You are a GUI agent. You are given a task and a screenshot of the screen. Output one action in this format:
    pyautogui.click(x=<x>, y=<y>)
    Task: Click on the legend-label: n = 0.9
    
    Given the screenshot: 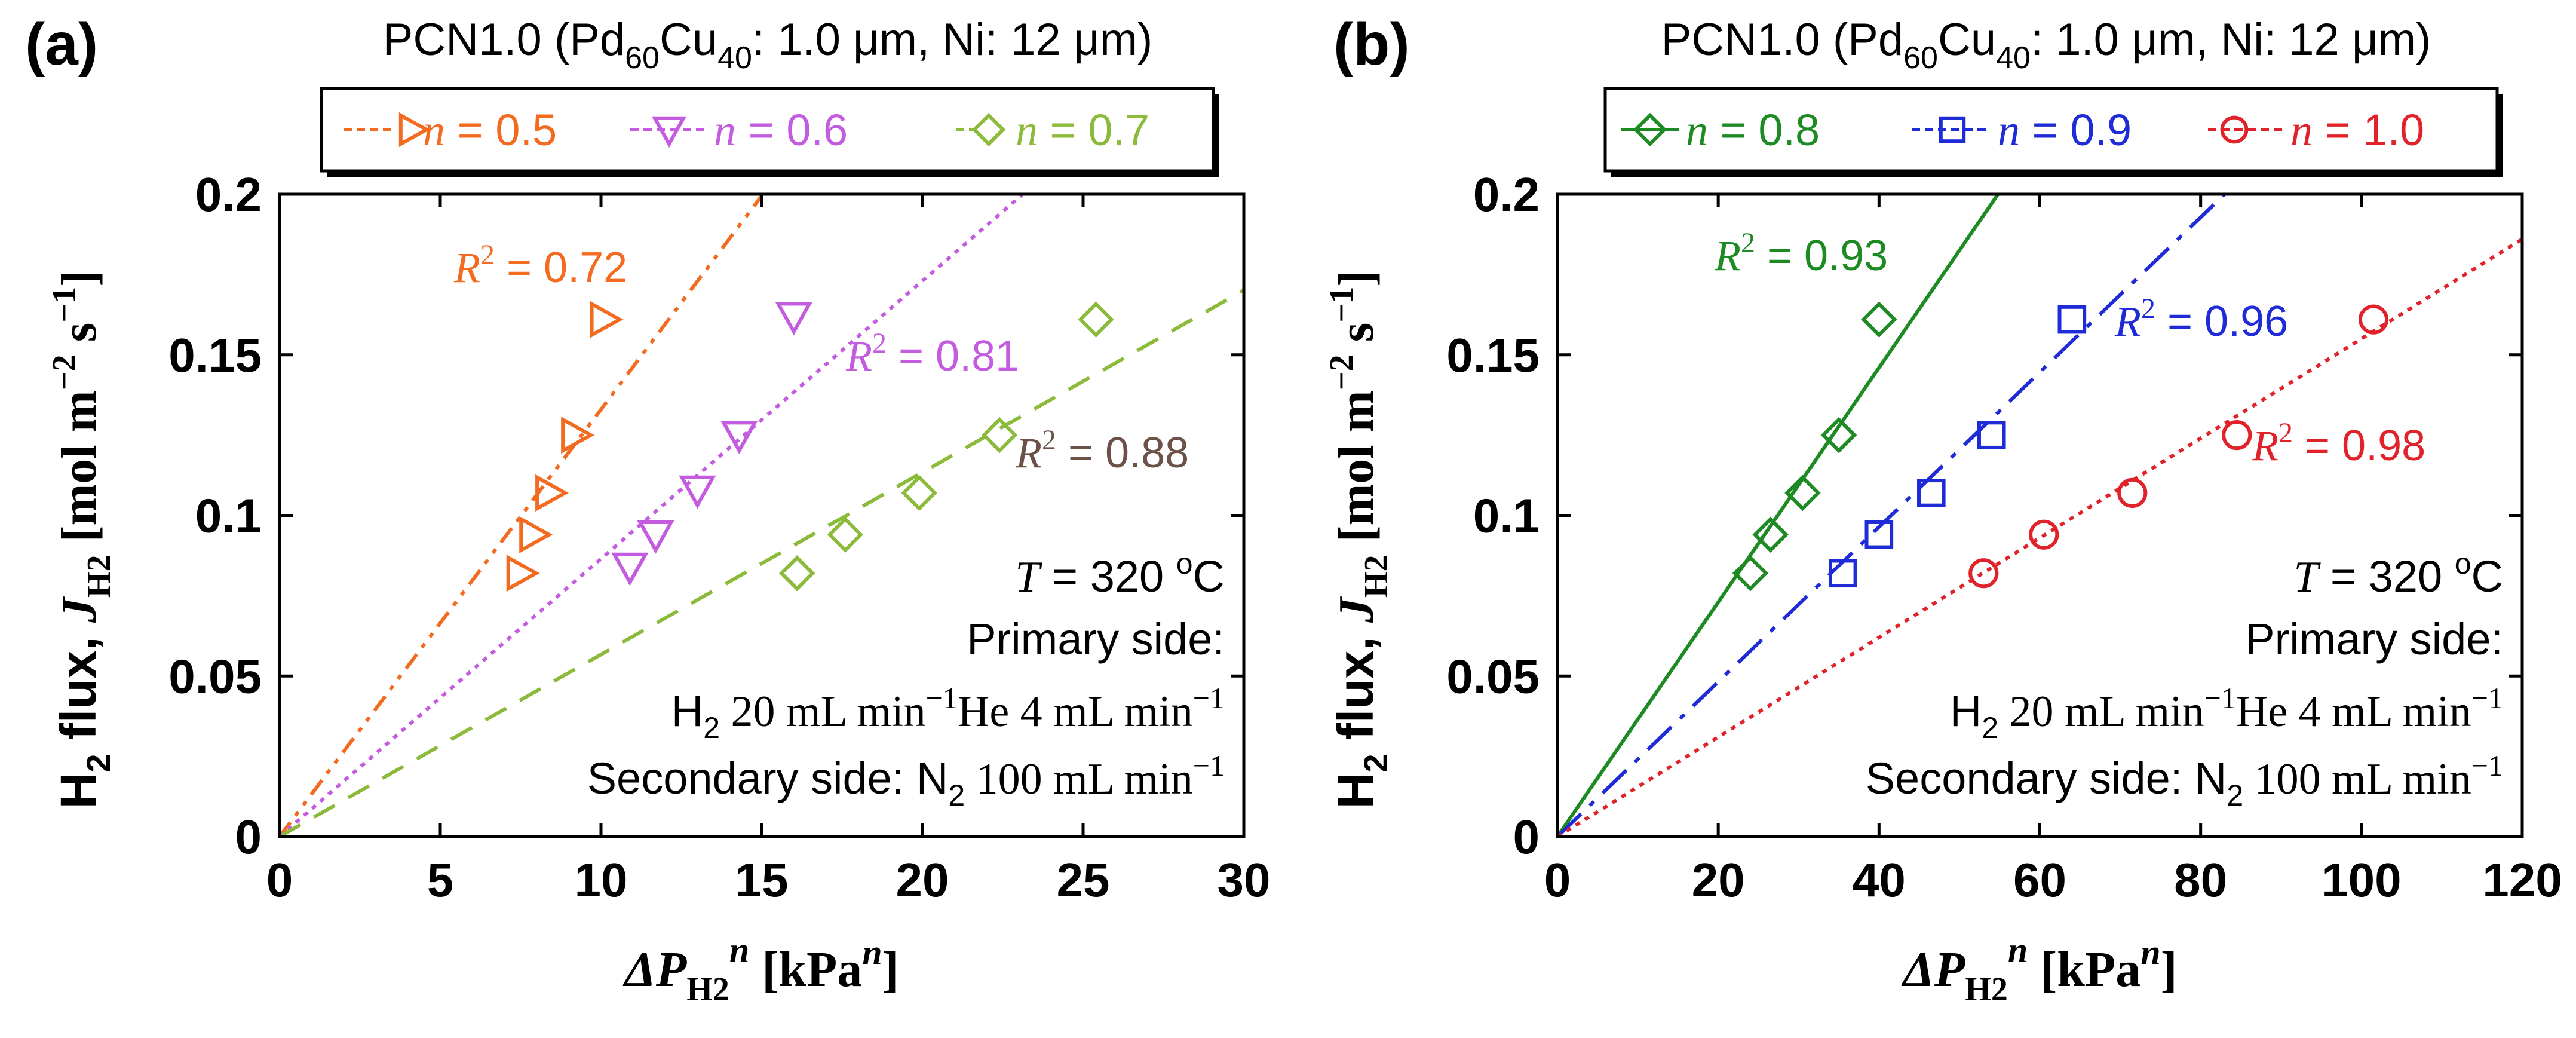 What is the action you would take?
    pyautogui.click(x=2065, y=130)
    